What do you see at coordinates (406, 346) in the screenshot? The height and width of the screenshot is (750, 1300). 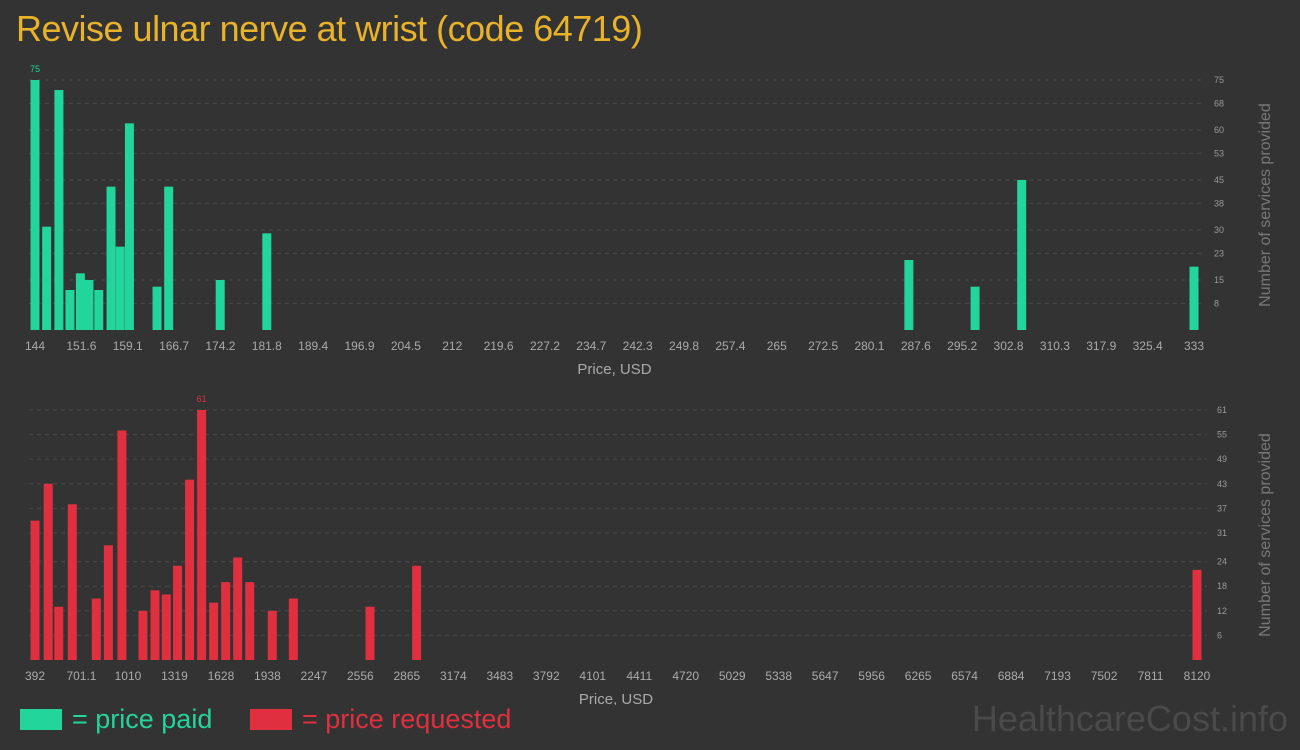 I see `paid-x-tick-label: 204.5` at bounding box center [406, 346].